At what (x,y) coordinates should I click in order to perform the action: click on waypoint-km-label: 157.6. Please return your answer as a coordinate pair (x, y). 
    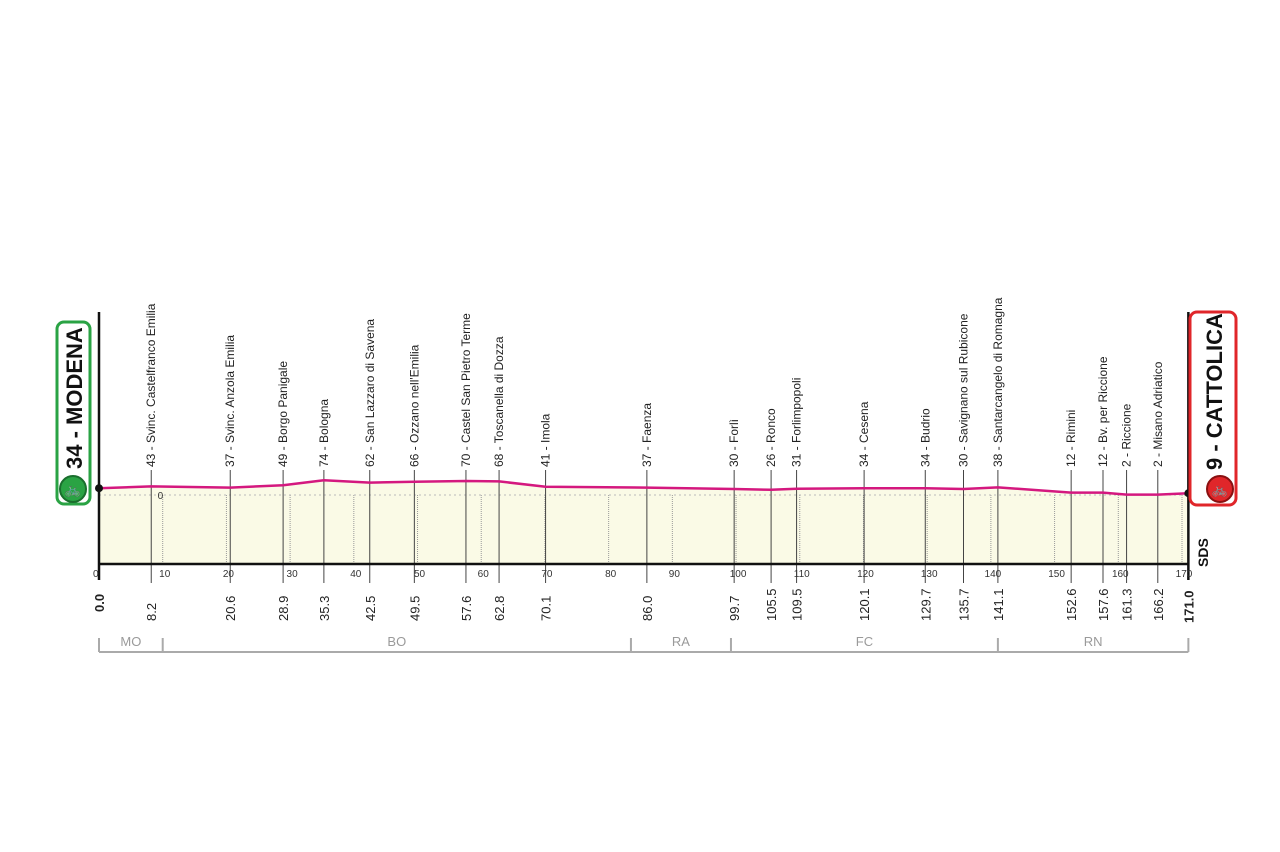
    Looking at the image, I should click on (1103, 604).